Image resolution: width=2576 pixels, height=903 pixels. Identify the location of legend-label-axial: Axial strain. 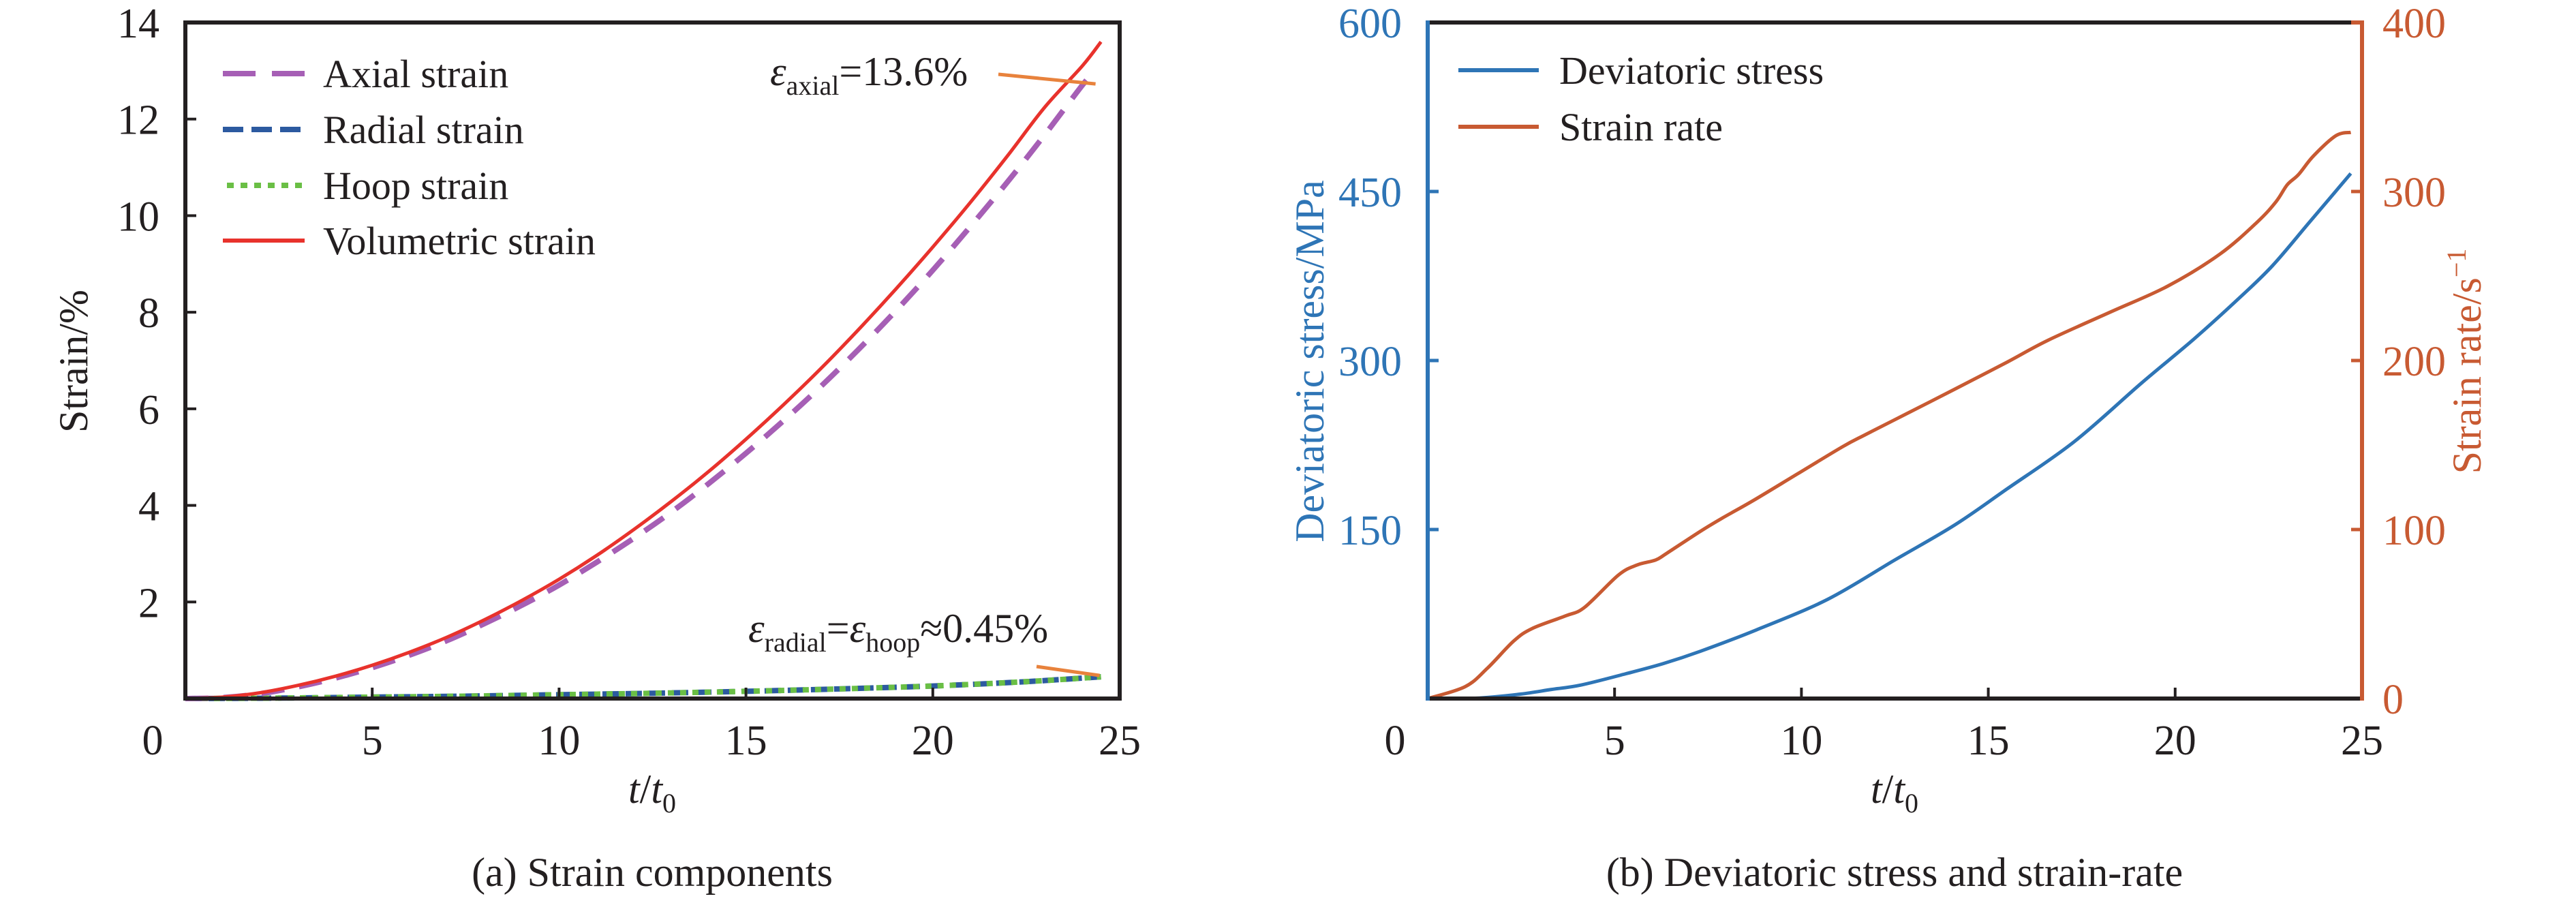
(415, 74).